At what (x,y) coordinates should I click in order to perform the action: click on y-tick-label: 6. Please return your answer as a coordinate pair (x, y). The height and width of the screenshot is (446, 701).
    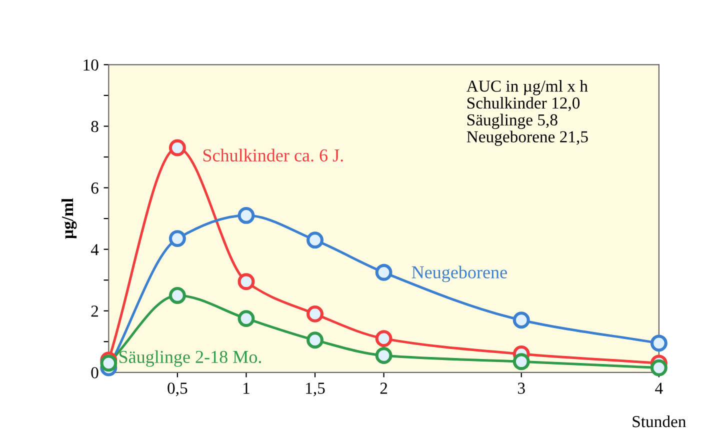
    Looking at the image, I should click on (94, 188).